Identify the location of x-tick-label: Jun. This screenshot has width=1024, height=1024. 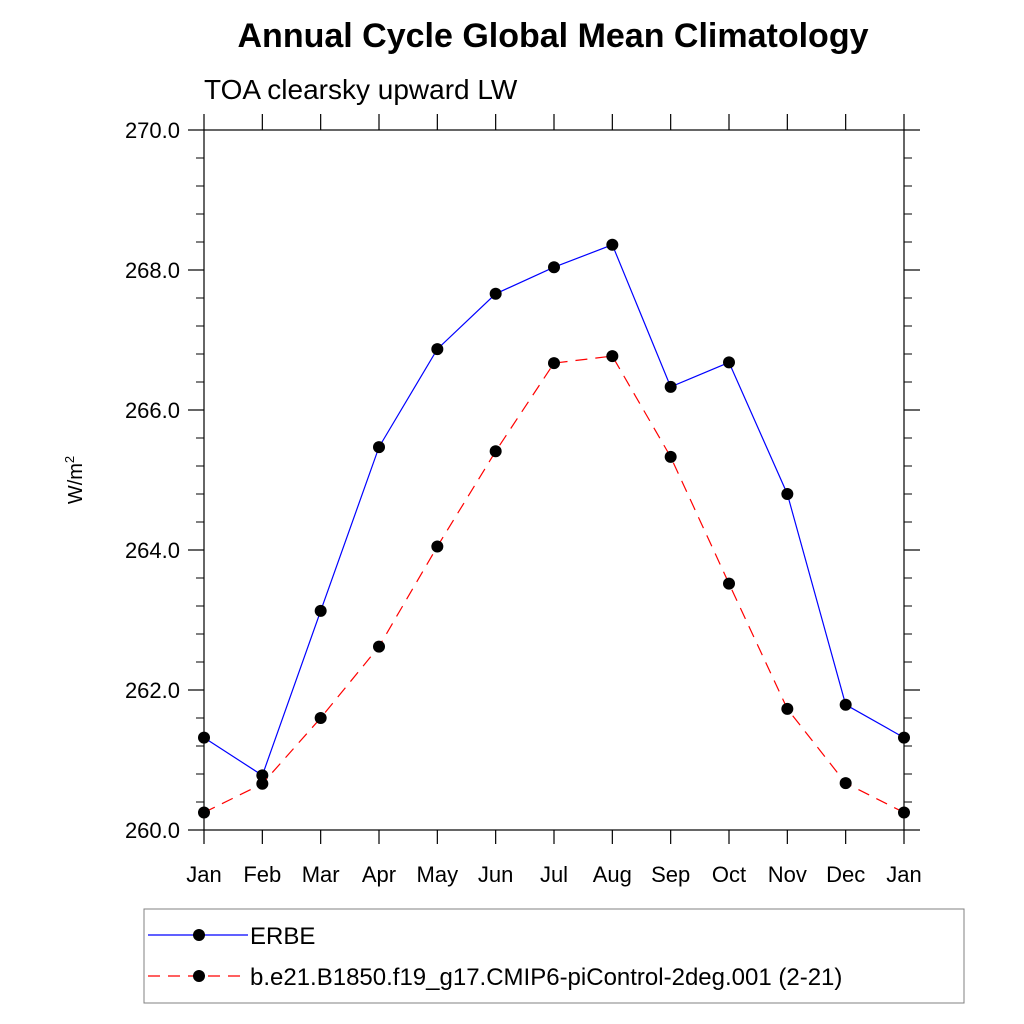
(495, 874).